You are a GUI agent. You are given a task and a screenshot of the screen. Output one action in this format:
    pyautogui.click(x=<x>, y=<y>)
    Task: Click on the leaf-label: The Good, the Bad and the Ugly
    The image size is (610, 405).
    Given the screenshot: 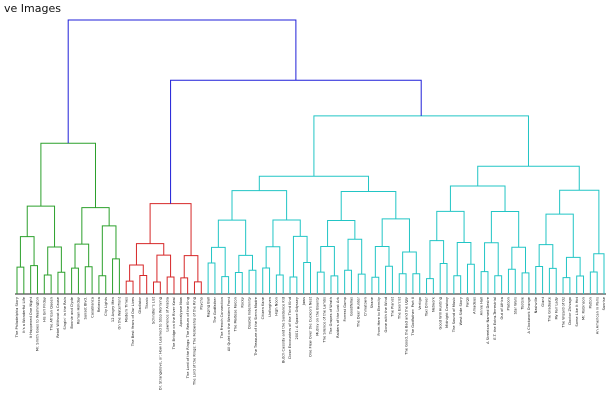 What is the action you would take?
    pyautogui.click(x=406, y=326)
    